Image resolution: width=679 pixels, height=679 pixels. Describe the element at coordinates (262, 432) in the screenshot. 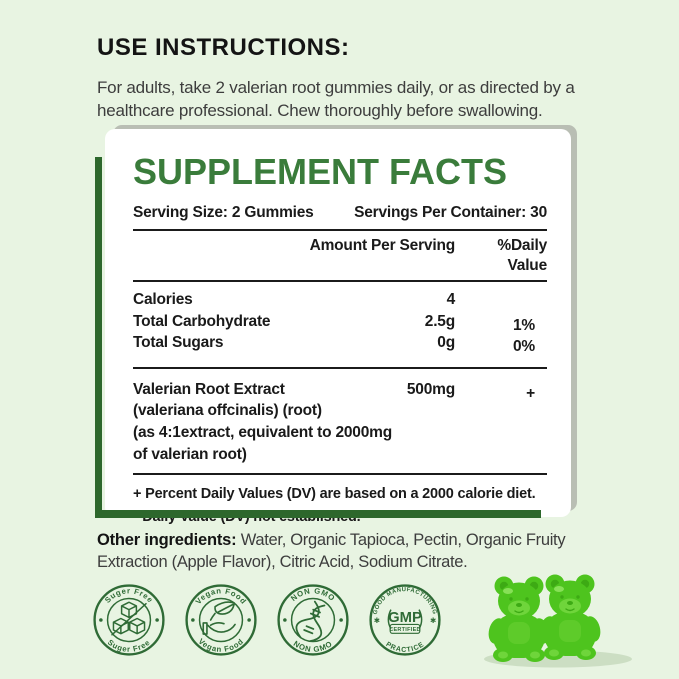

I see `ingredient-detail: (as 4:1extract, equivalent to 2000mg` at that location.